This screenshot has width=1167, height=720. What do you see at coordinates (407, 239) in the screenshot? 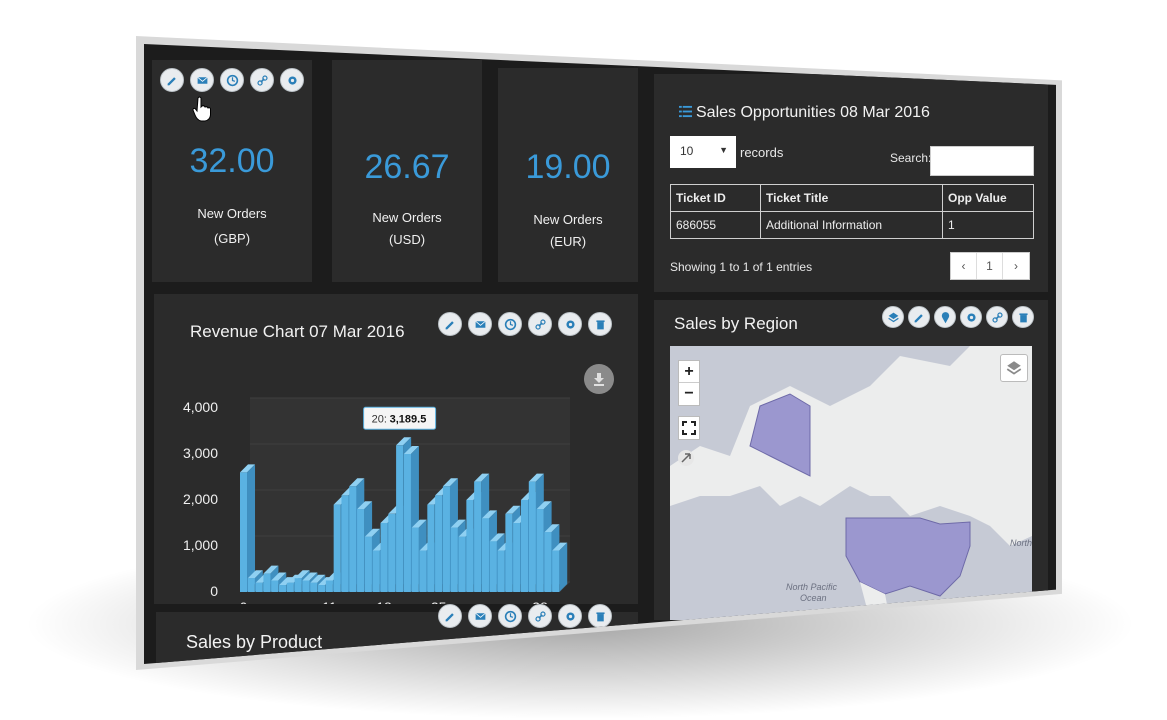
I see `stat-currency: (USD)` at bounding box center [407, 239].